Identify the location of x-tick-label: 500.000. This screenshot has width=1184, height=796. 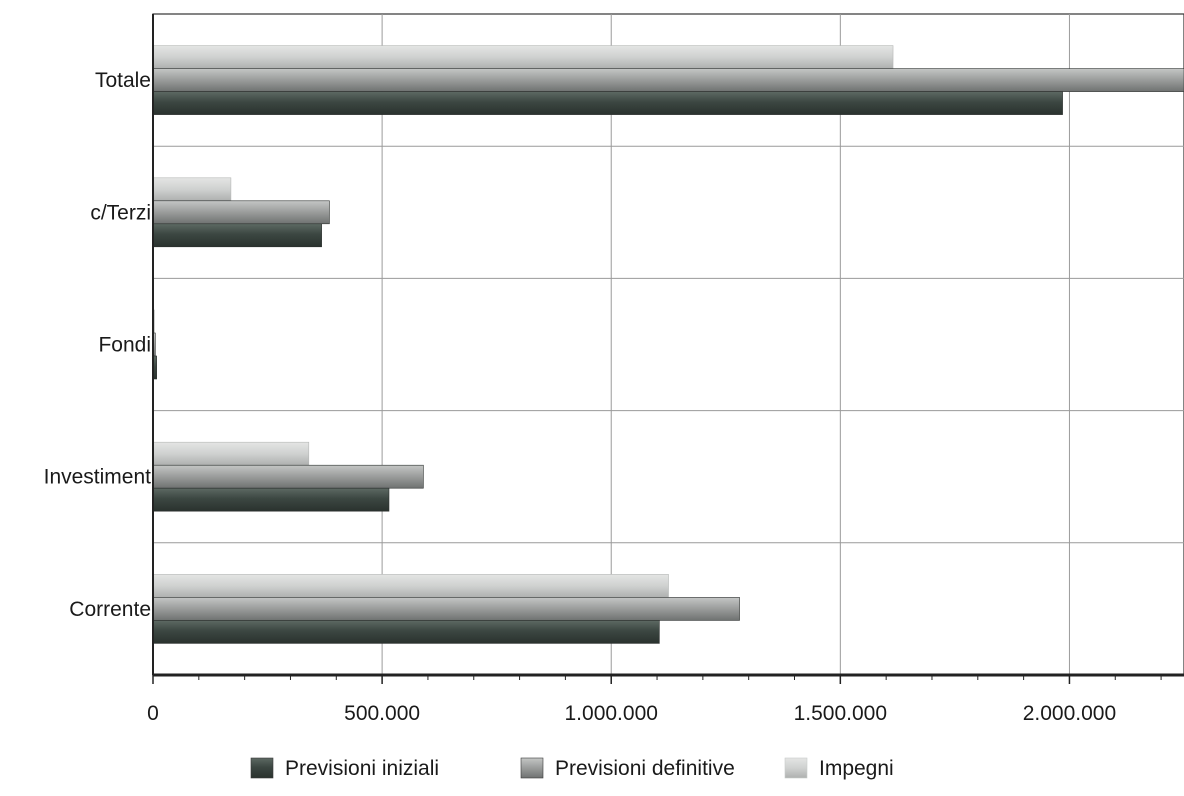
(382, 713).